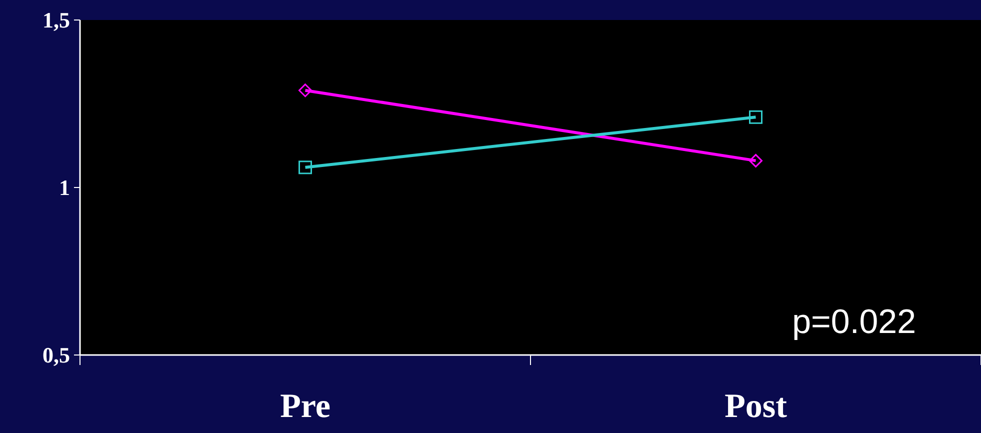 This screenshot has height=433, width=981. Describe the element at coordinates (305, 406) in the screenshot. I see `x-tick-label: Pre` at that location.